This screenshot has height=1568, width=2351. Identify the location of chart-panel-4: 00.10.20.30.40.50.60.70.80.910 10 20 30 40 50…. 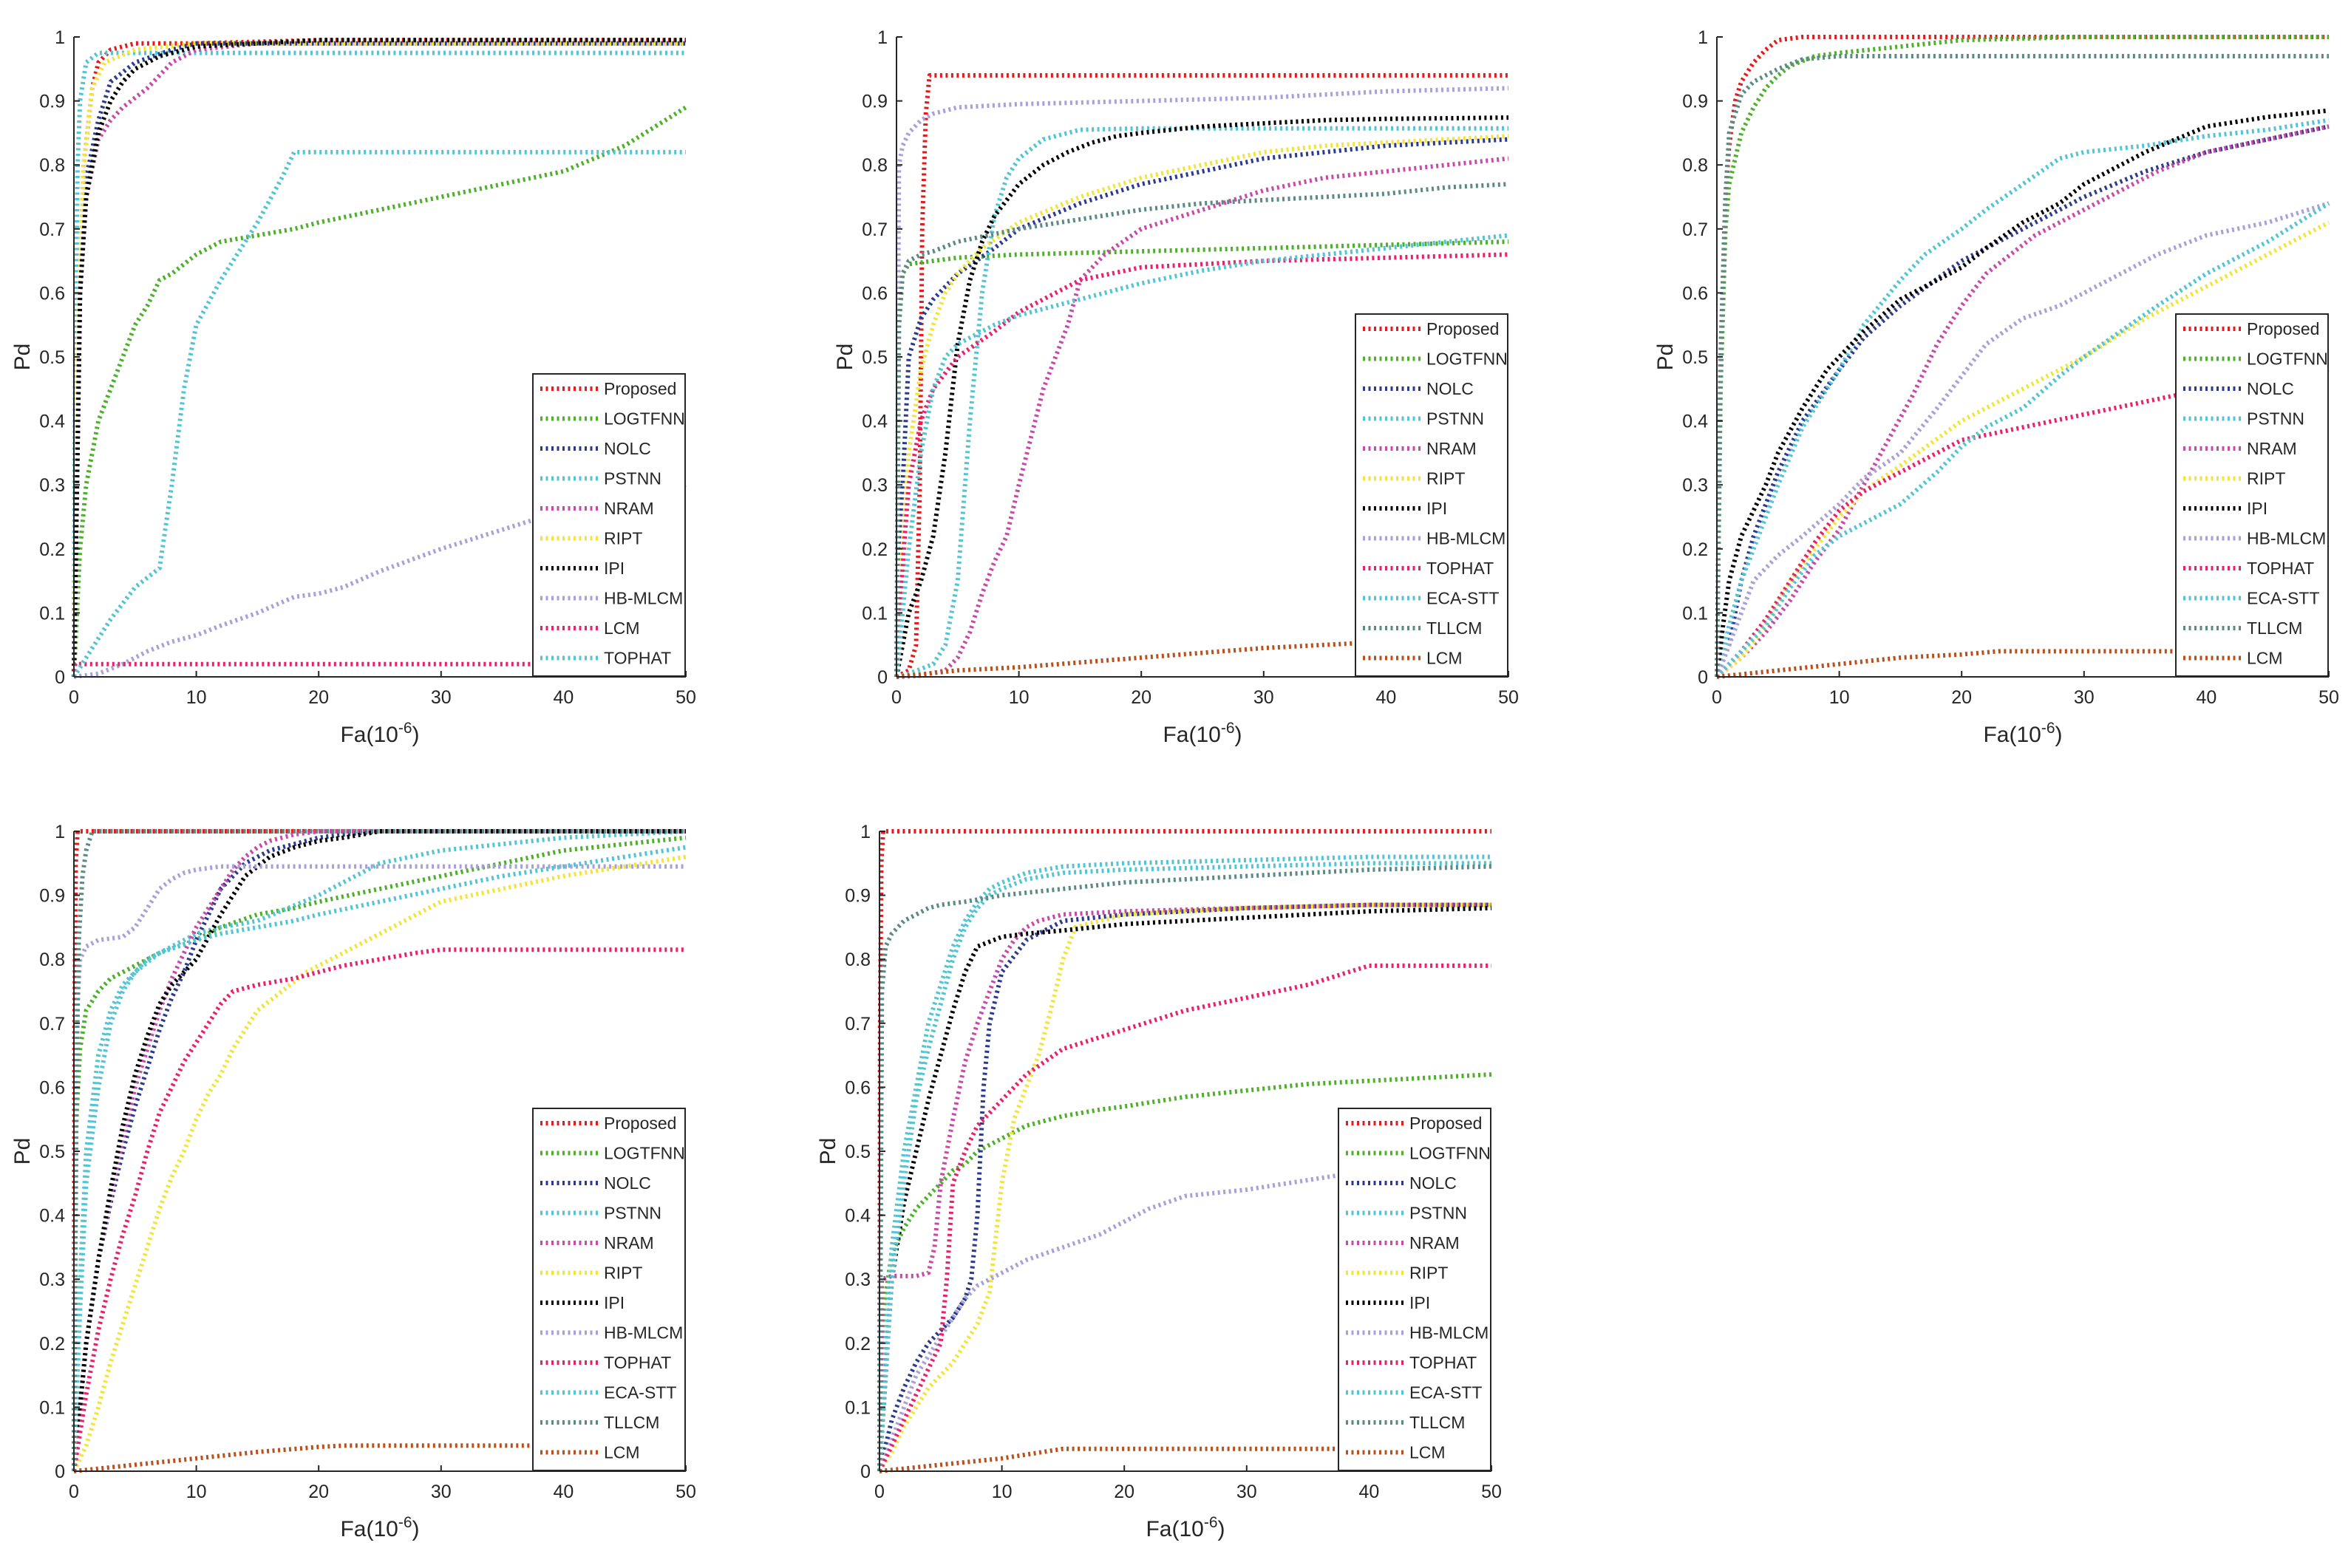
(353, 1181).